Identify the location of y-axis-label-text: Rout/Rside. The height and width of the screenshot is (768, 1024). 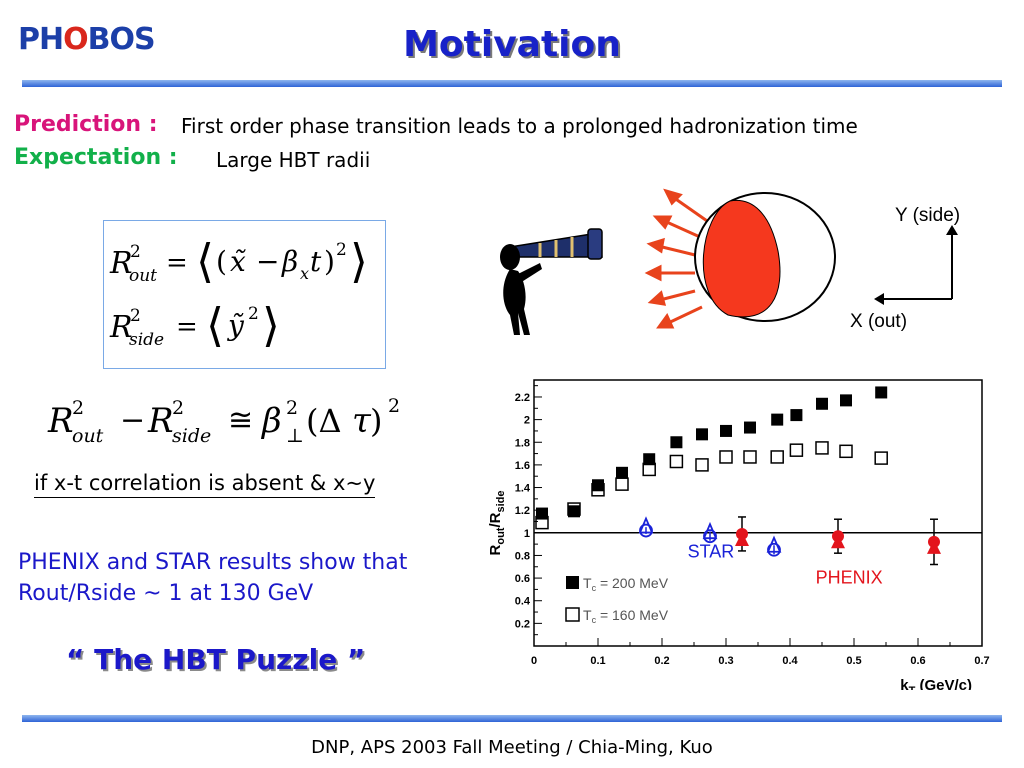
(497, 523).